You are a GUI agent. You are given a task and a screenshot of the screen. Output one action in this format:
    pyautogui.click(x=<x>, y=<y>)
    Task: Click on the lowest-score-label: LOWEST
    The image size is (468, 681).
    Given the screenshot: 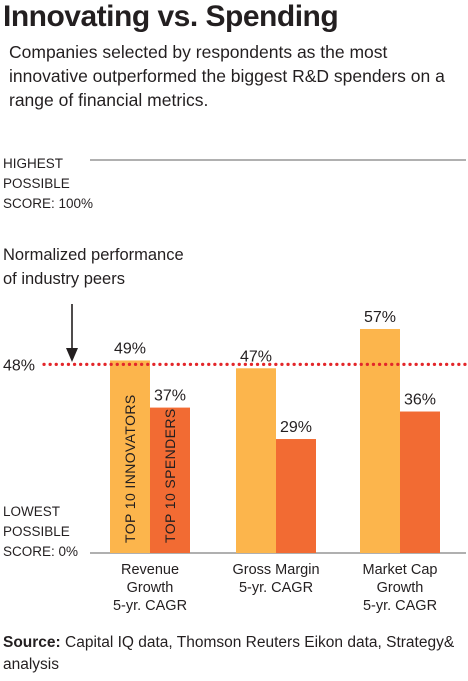 What is the action you would take?
    pyautogui.click(x=31, y=511)
    